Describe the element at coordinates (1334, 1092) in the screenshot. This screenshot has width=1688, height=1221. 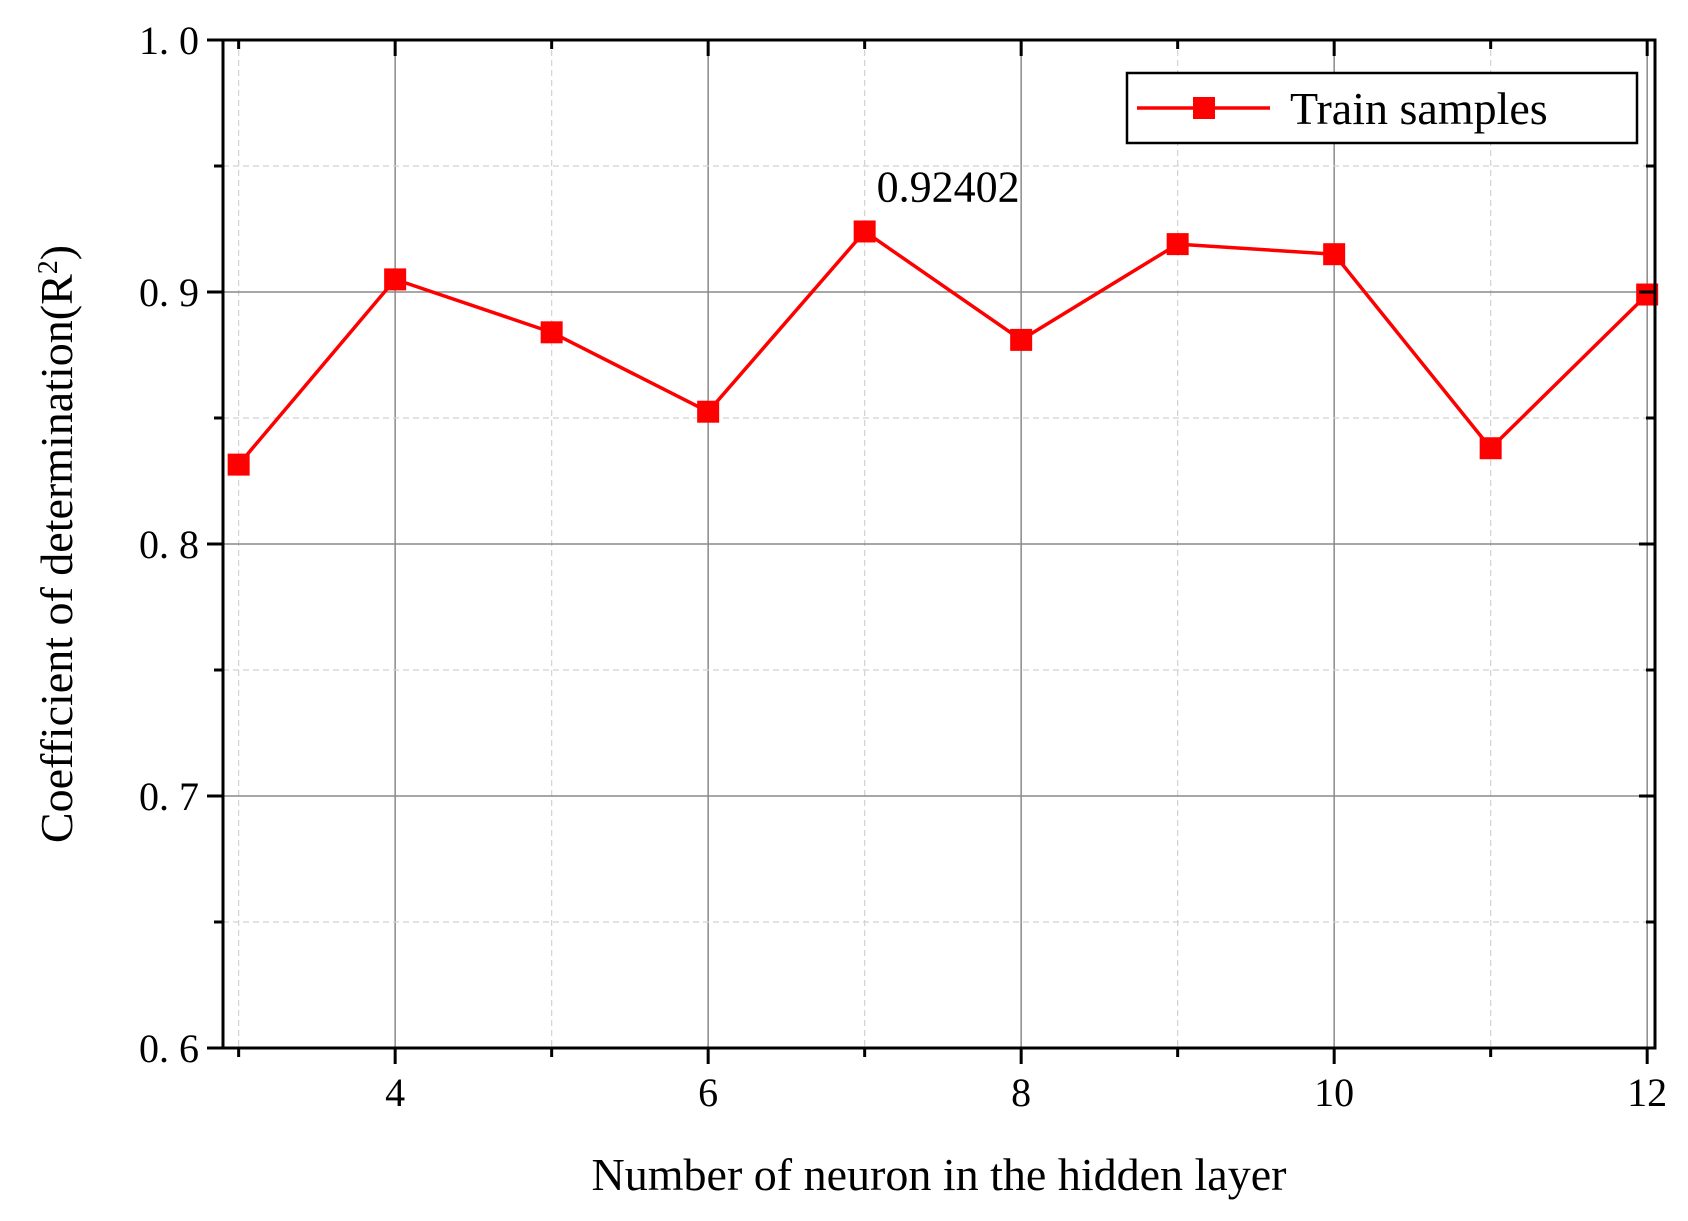
I see `x-tick-label: 10` at that location.